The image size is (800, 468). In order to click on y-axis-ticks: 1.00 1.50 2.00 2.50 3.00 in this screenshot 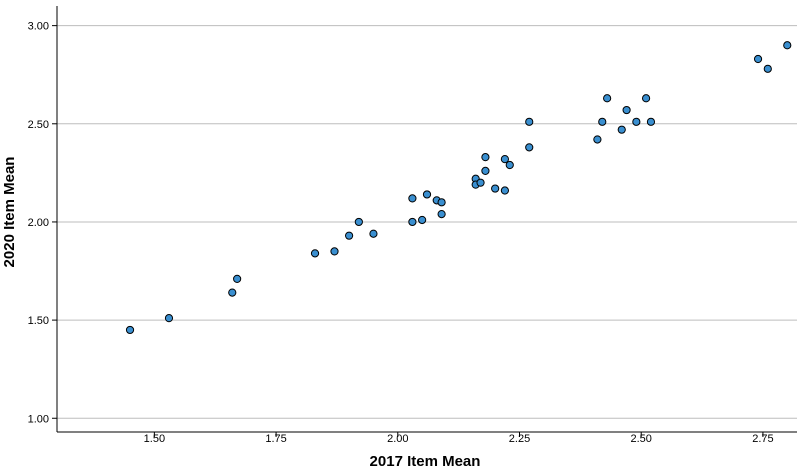, I will do `click(42, 223)`.